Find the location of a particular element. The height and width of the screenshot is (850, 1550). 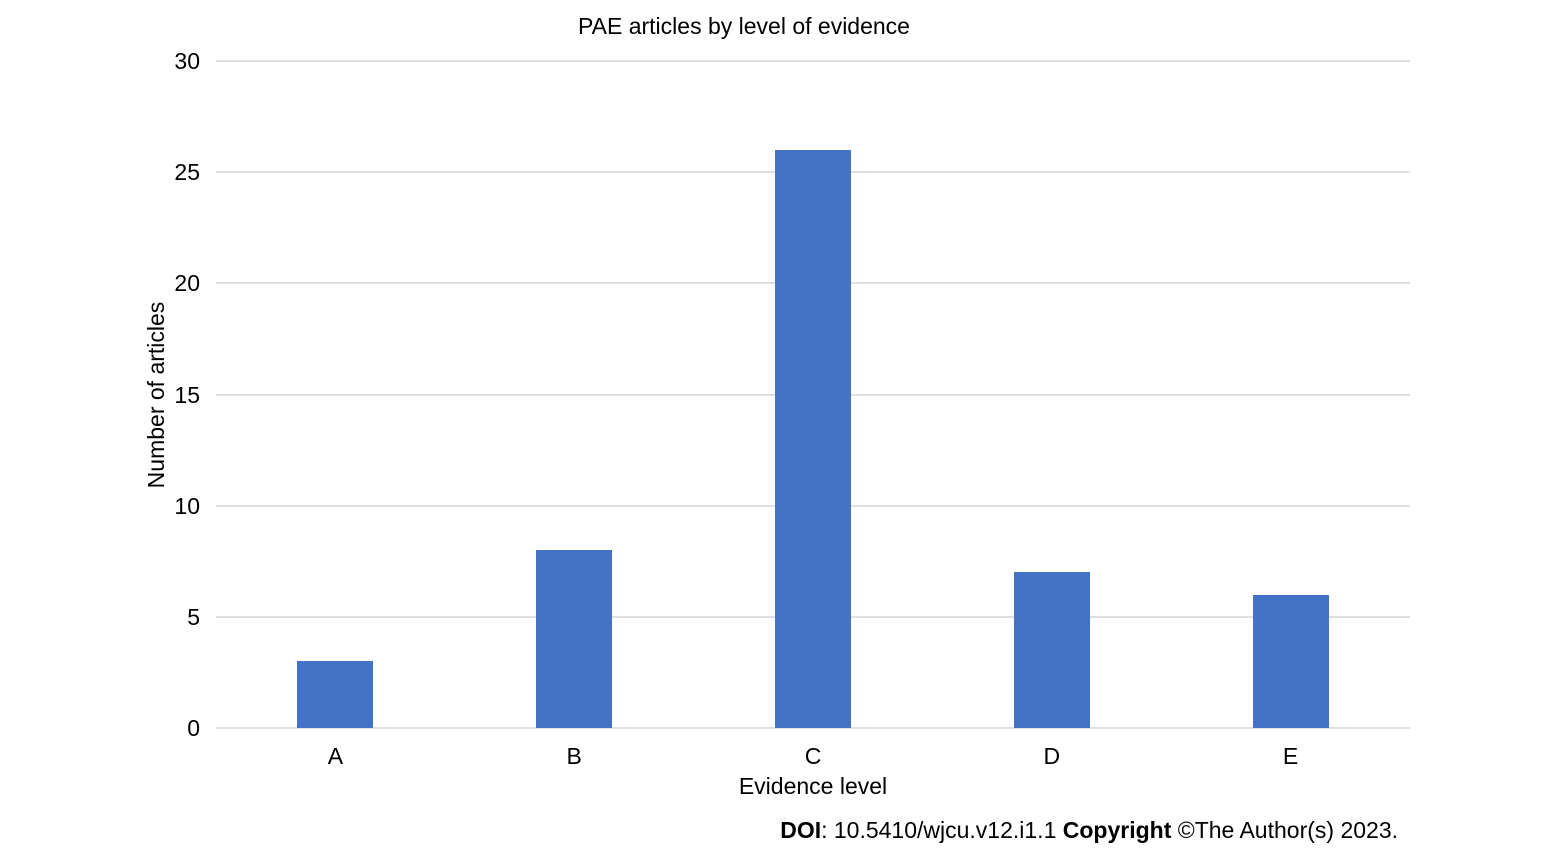

bar-E is located at coordinates (1290, 661).